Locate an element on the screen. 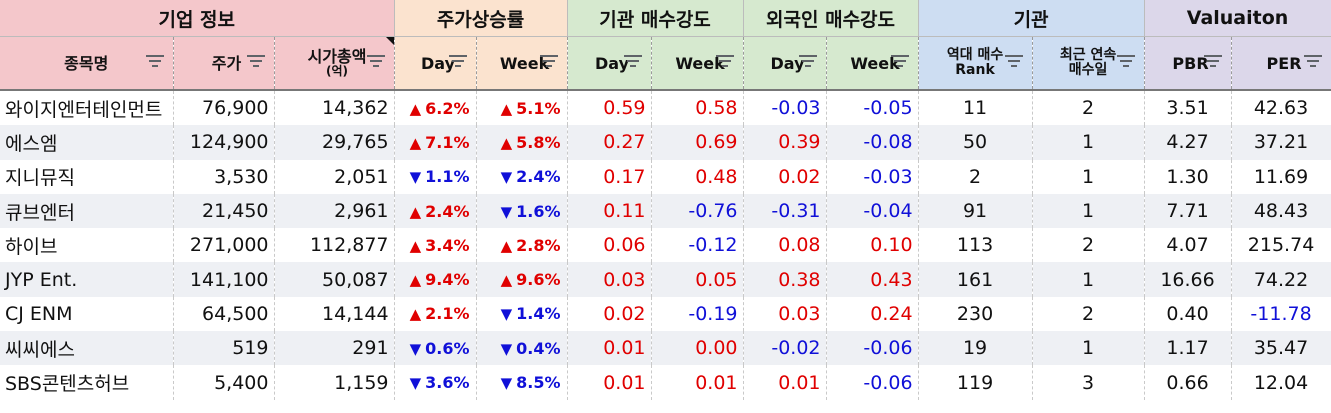 The image size is (1331, 413). cell-rank: 119 is located at coordinates (975, 382).